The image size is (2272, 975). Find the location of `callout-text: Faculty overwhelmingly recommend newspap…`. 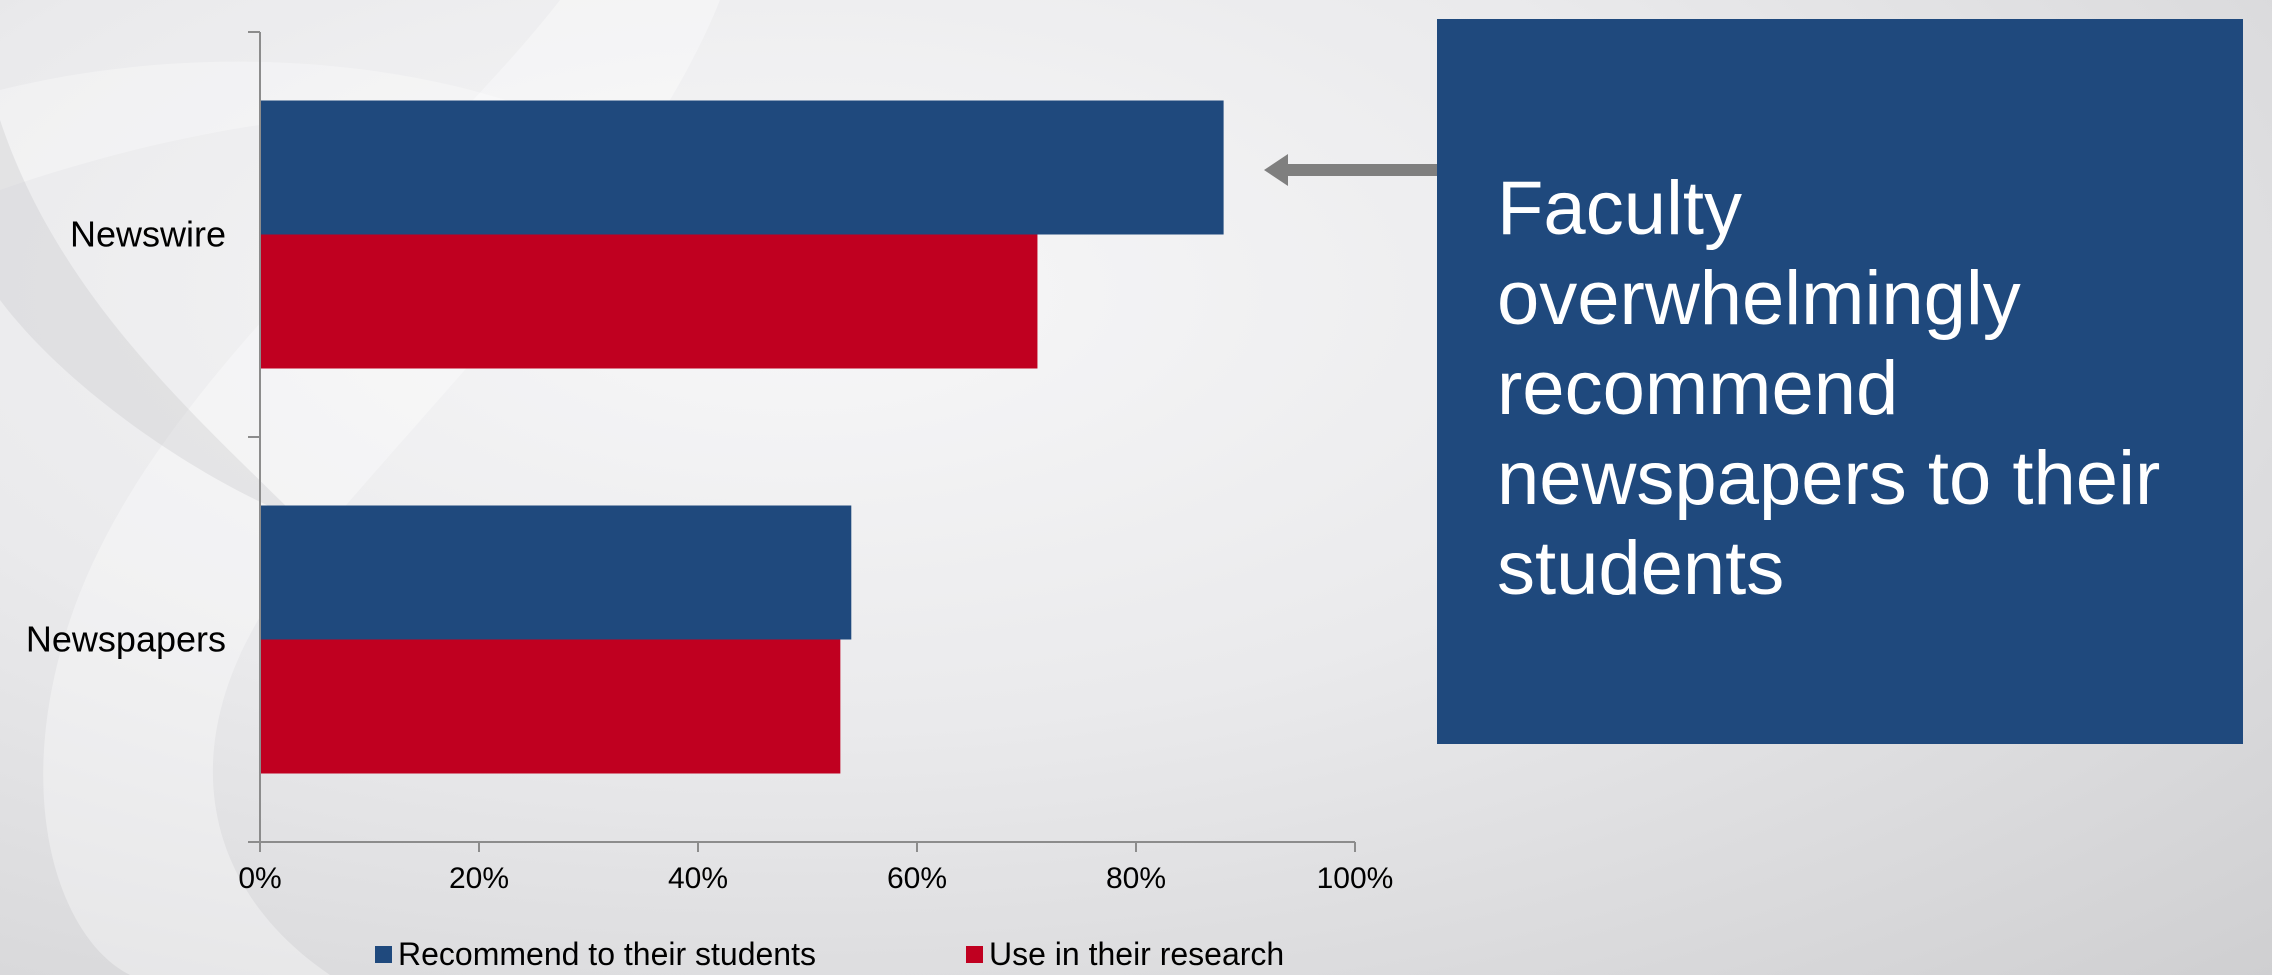

callout-text: Faculty overwhelmingly recommend newspap… is located at coordinates (1829, 388).